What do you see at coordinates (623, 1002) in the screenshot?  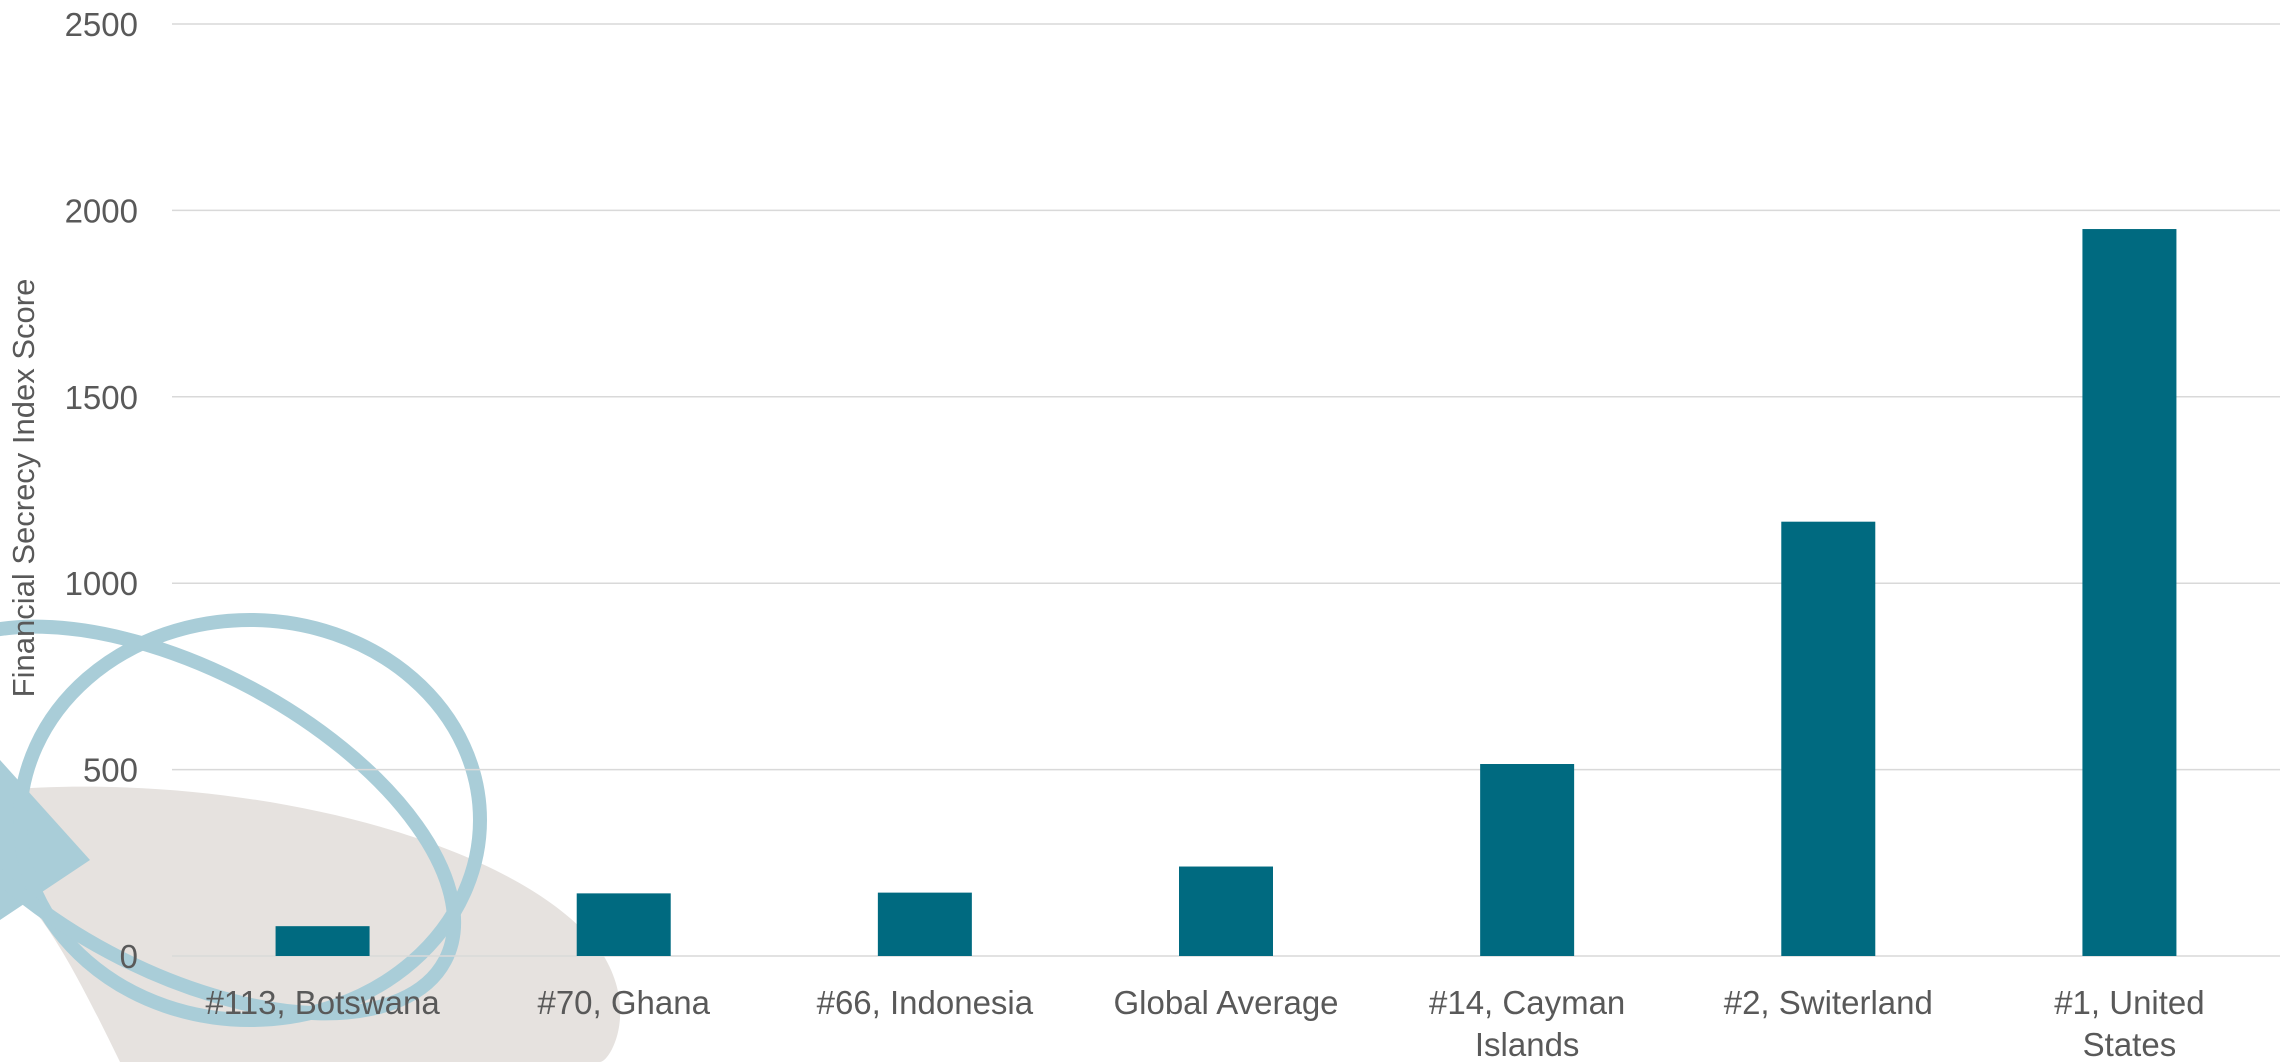 I see `x-category-label: #70, Ghana` at bounding box center [623, 1002].